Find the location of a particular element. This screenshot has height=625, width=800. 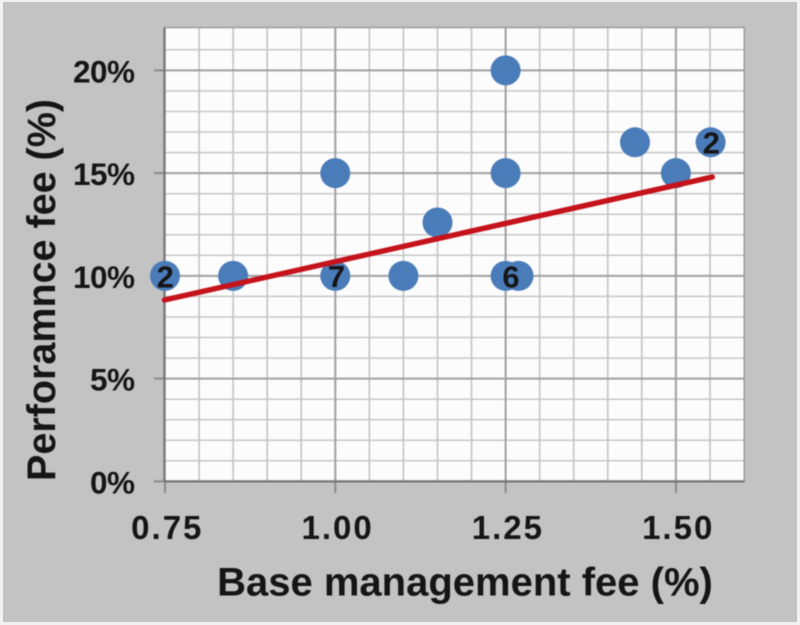

svg-text: 1.25 is located at coordinates (508, 527).